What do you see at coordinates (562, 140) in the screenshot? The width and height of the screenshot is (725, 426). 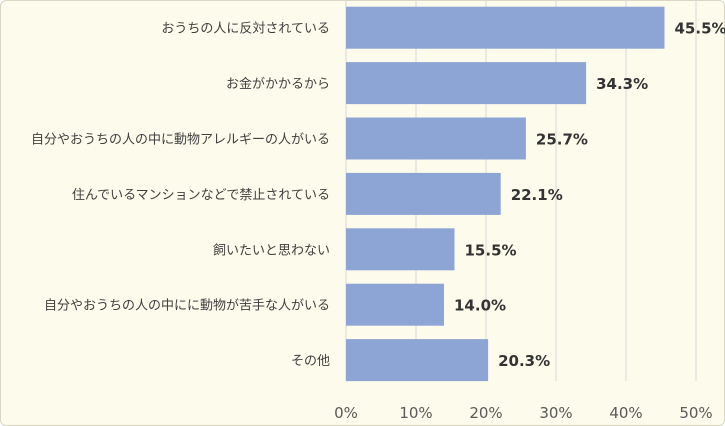 I see `value-label: 25.7%` at bounding box center [562, 140].